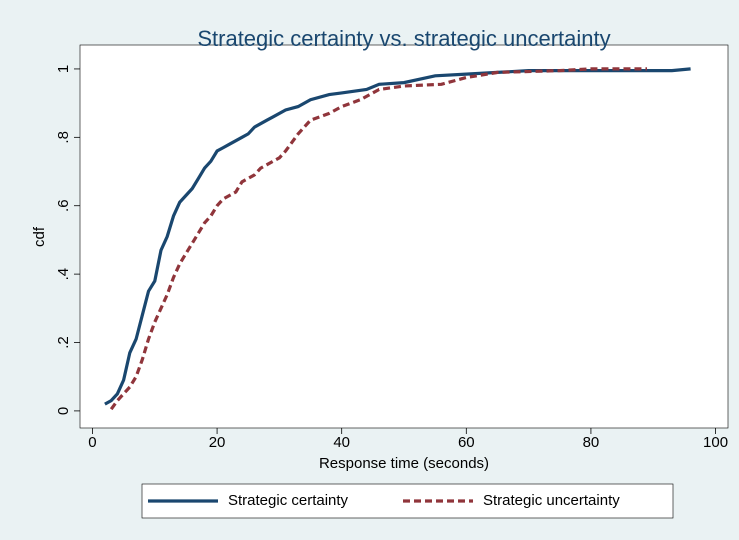  What do you see at coordinates (63, 274) in the screenshot?
I see `y-tick-label: .4` at bounding box center [63, 274].